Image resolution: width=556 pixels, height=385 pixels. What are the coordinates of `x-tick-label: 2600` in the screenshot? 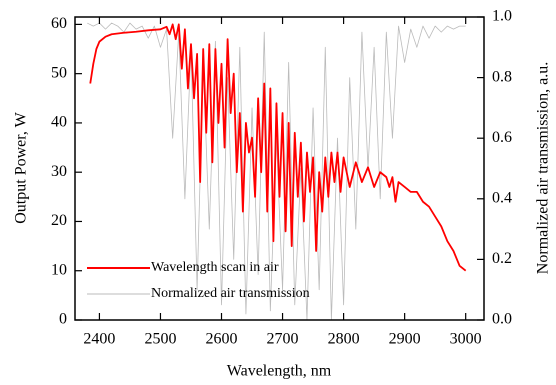 It's located at (222, 339).